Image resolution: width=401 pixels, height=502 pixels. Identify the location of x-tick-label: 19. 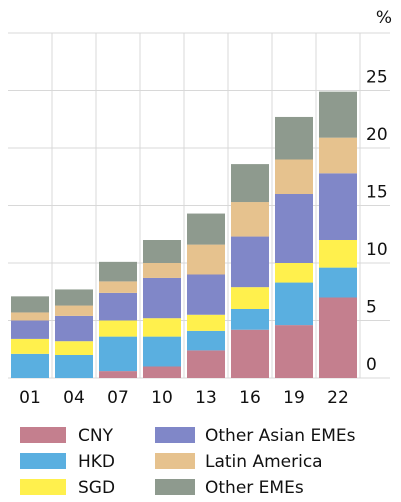
(294, 398).